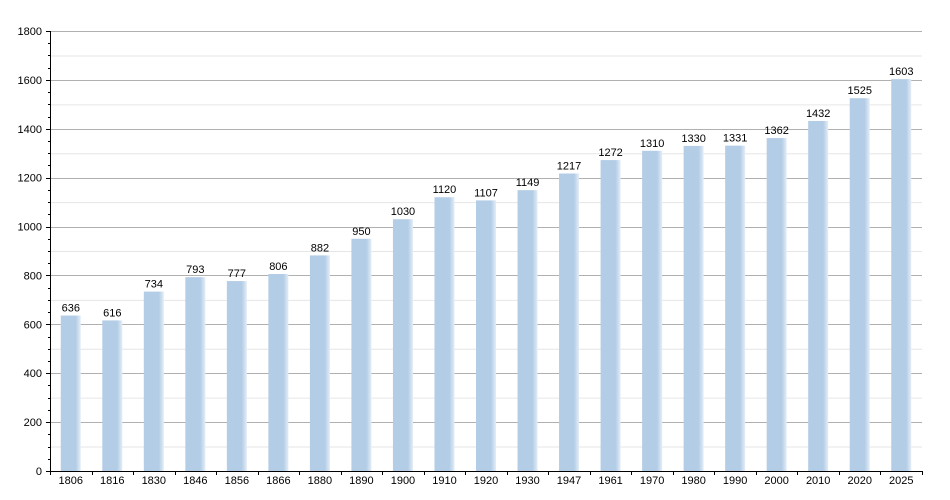  Describe the element at coordinates (30, 32) in the screenshot. I see `y-tick-label: 1800` at that location.